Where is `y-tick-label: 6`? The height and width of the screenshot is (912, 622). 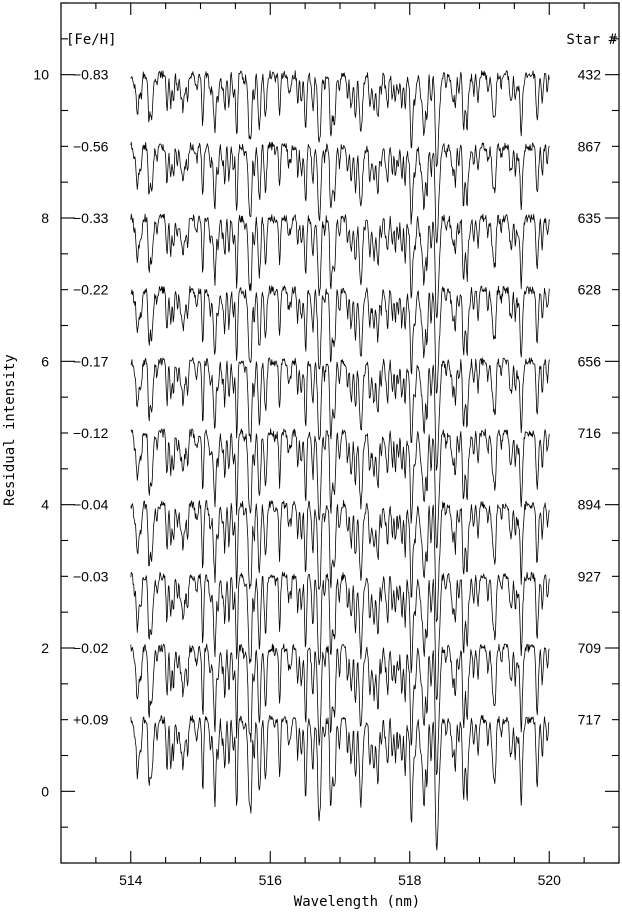
y-tick-label: 6 is located at coordinates (45, 361).